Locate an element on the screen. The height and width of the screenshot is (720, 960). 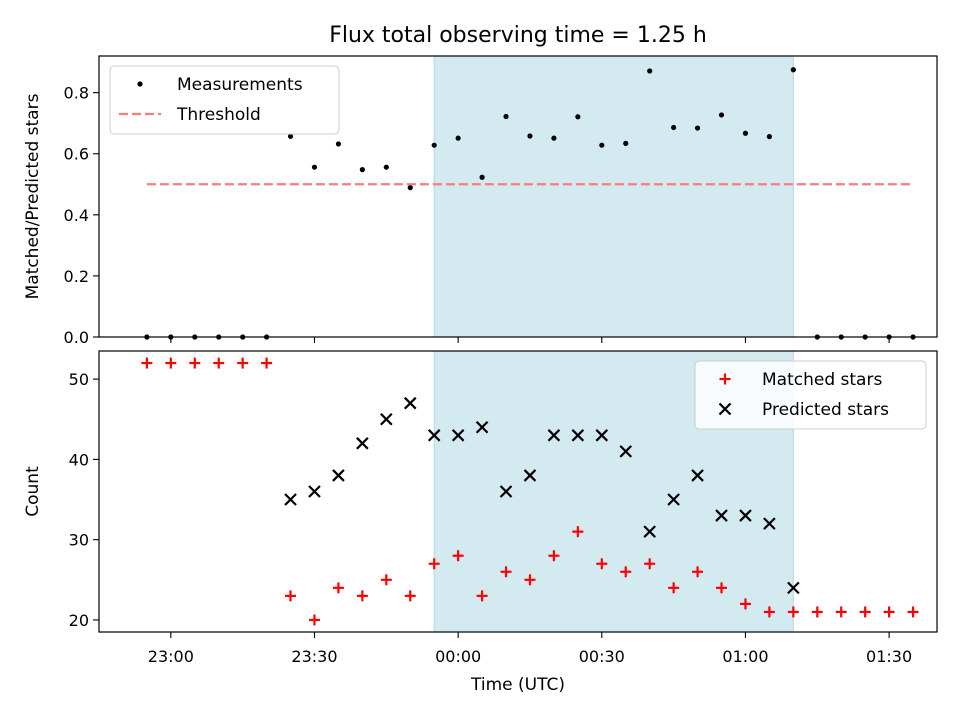
y-axis-label: Matched/Predicted stars is located at coordinates (33, 196).